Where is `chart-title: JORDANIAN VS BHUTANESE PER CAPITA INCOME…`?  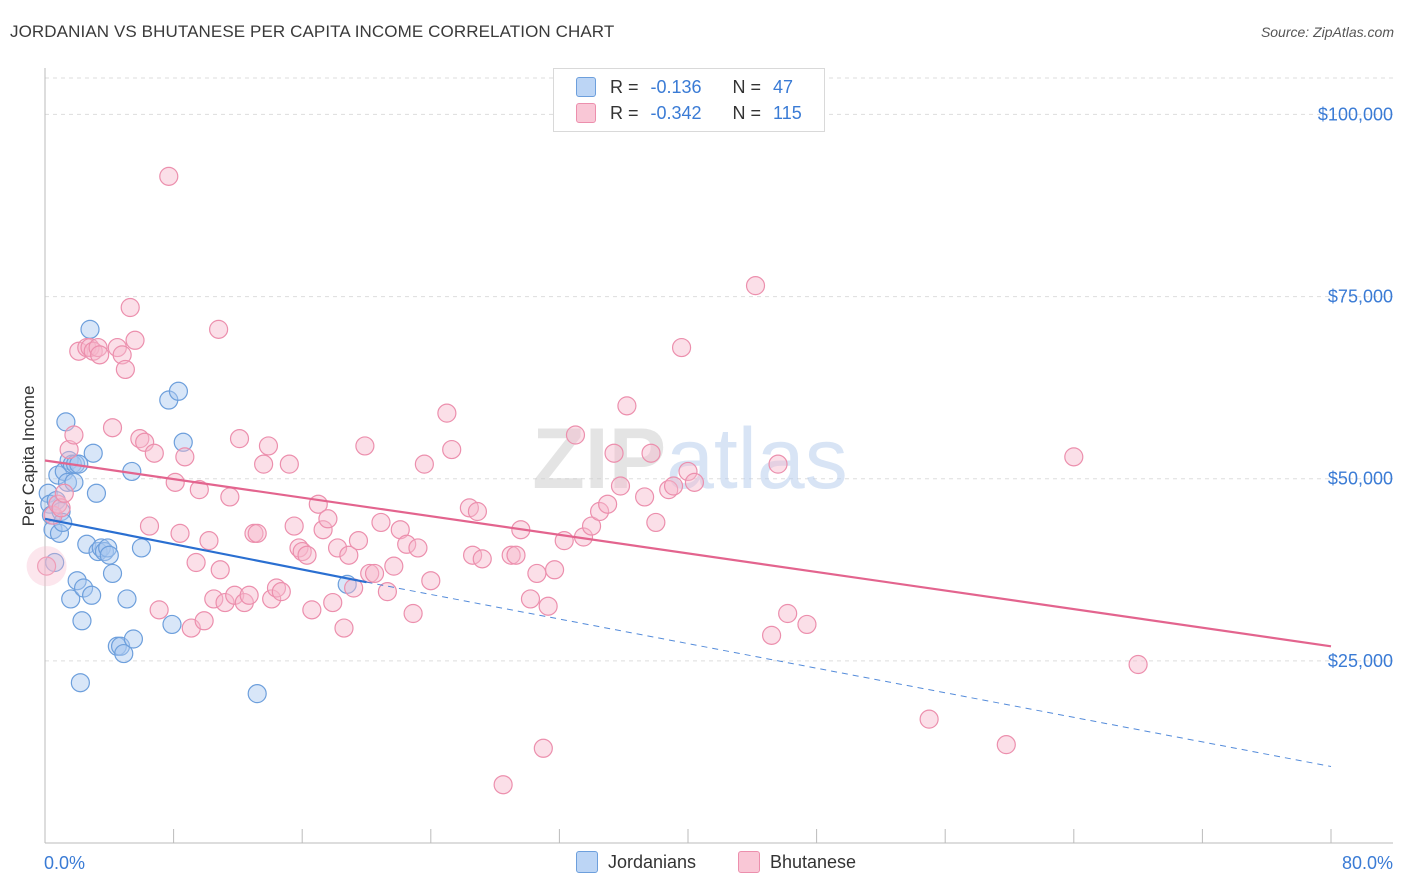 chart-title: JORDANIAN VS BHUTANESE PER CAPITA INCOME… is located at coordinates (312, 31).